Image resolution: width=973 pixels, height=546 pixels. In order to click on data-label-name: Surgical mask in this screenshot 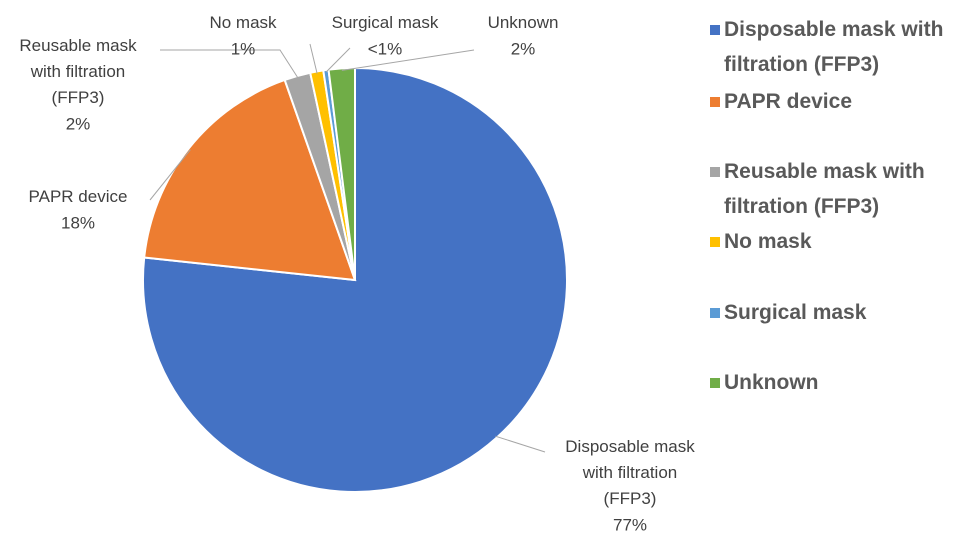, I will do `click(385, 22)`.